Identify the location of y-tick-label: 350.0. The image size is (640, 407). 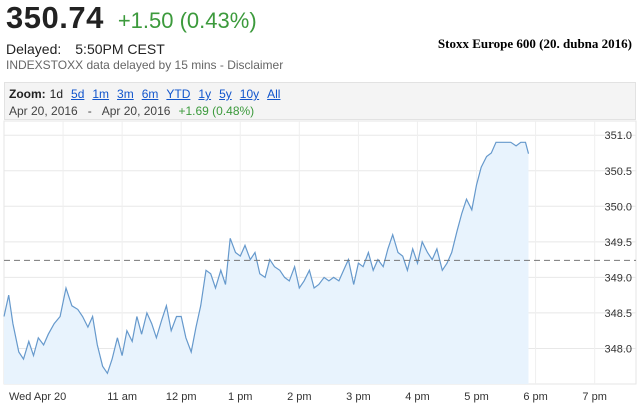
(618, 207).